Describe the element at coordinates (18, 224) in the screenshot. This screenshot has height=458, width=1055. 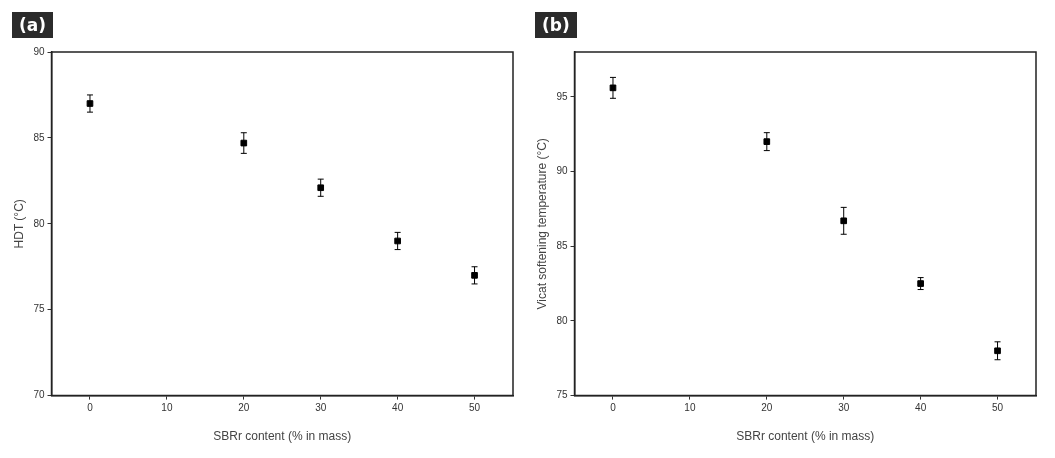
I see `y-axis-title: HDT (°C)` at that location.